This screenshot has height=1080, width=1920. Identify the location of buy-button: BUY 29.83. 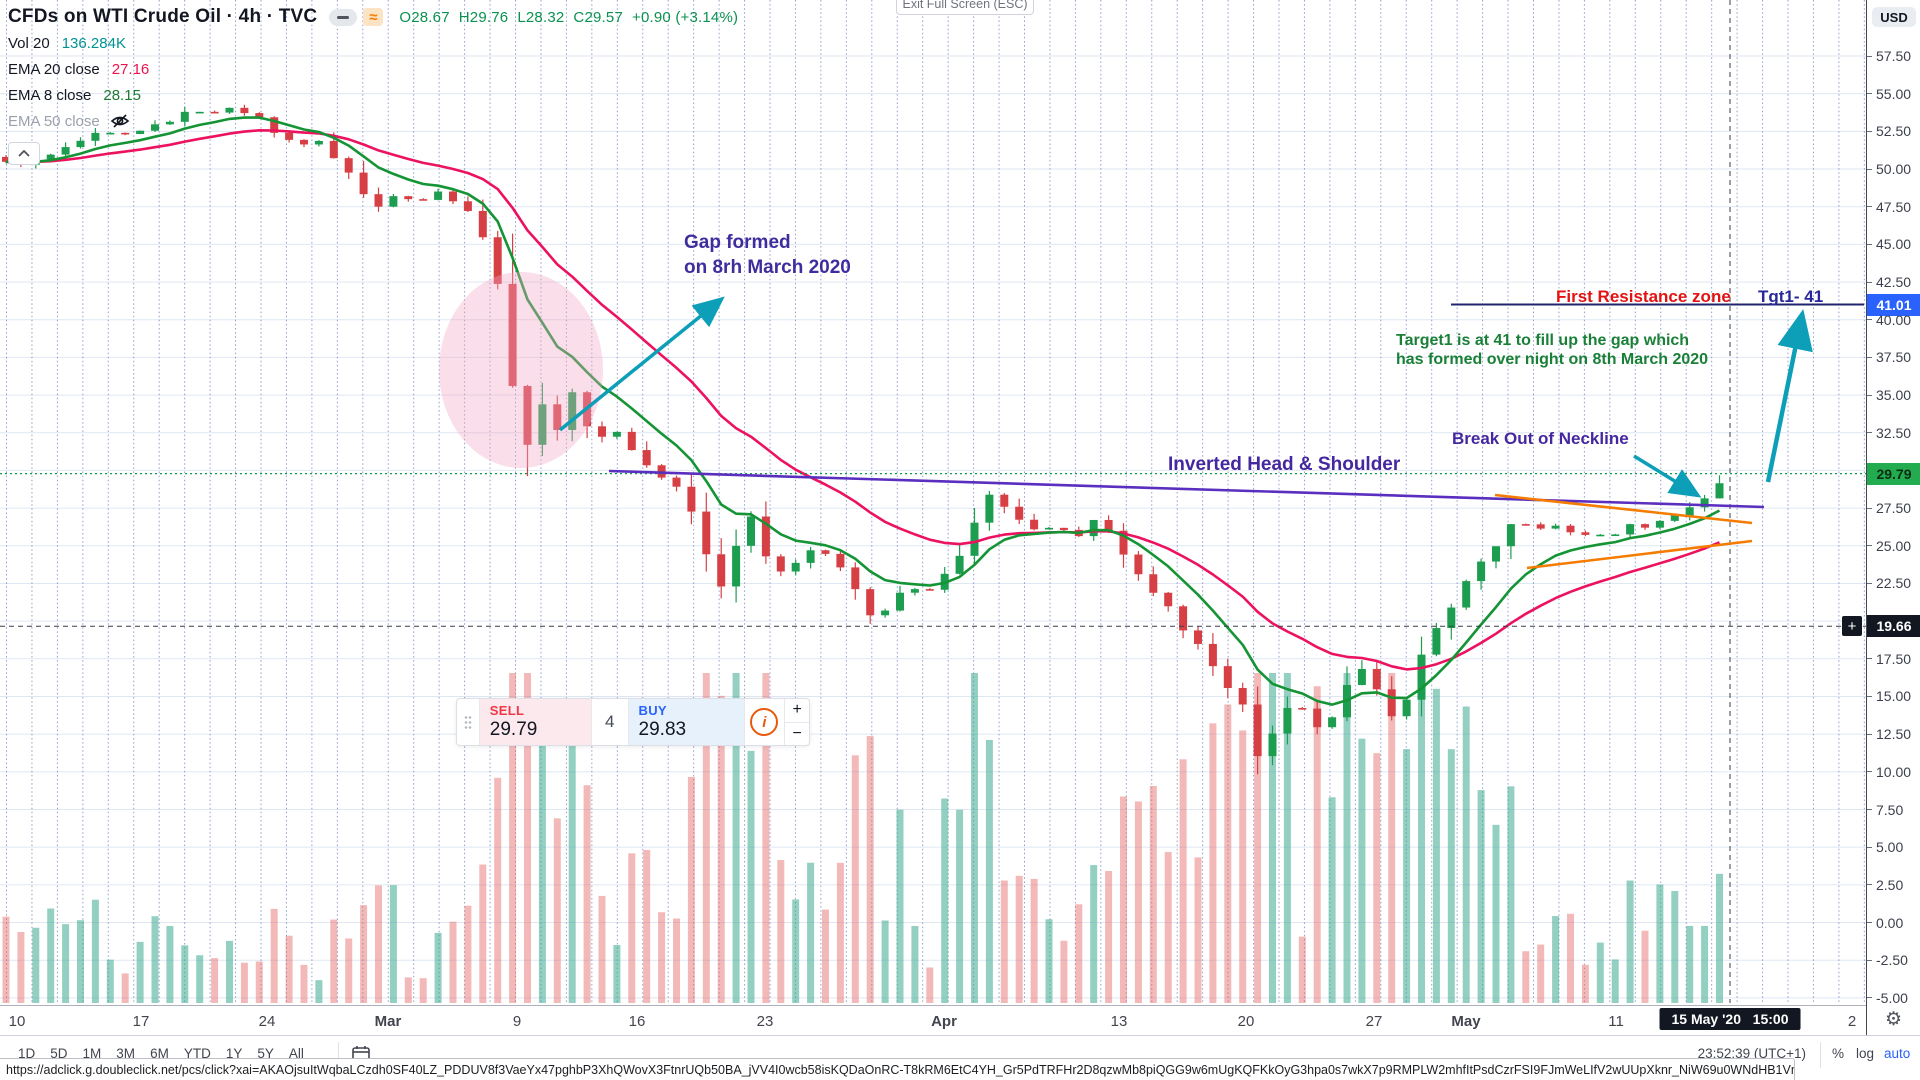
(686, 722).